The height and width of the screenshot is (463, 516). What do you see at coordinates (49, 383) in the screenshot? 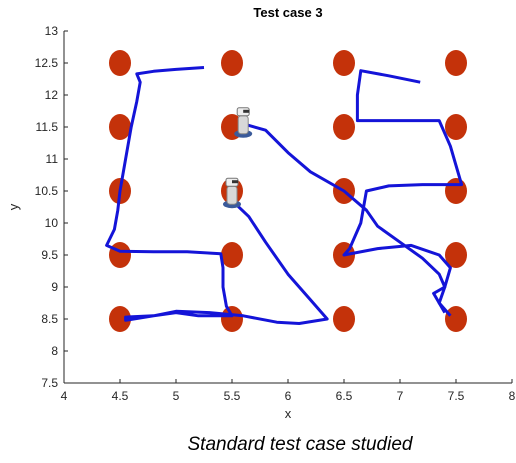
I see `y-tick-label: 7.5` at bounding box center [49, 383].